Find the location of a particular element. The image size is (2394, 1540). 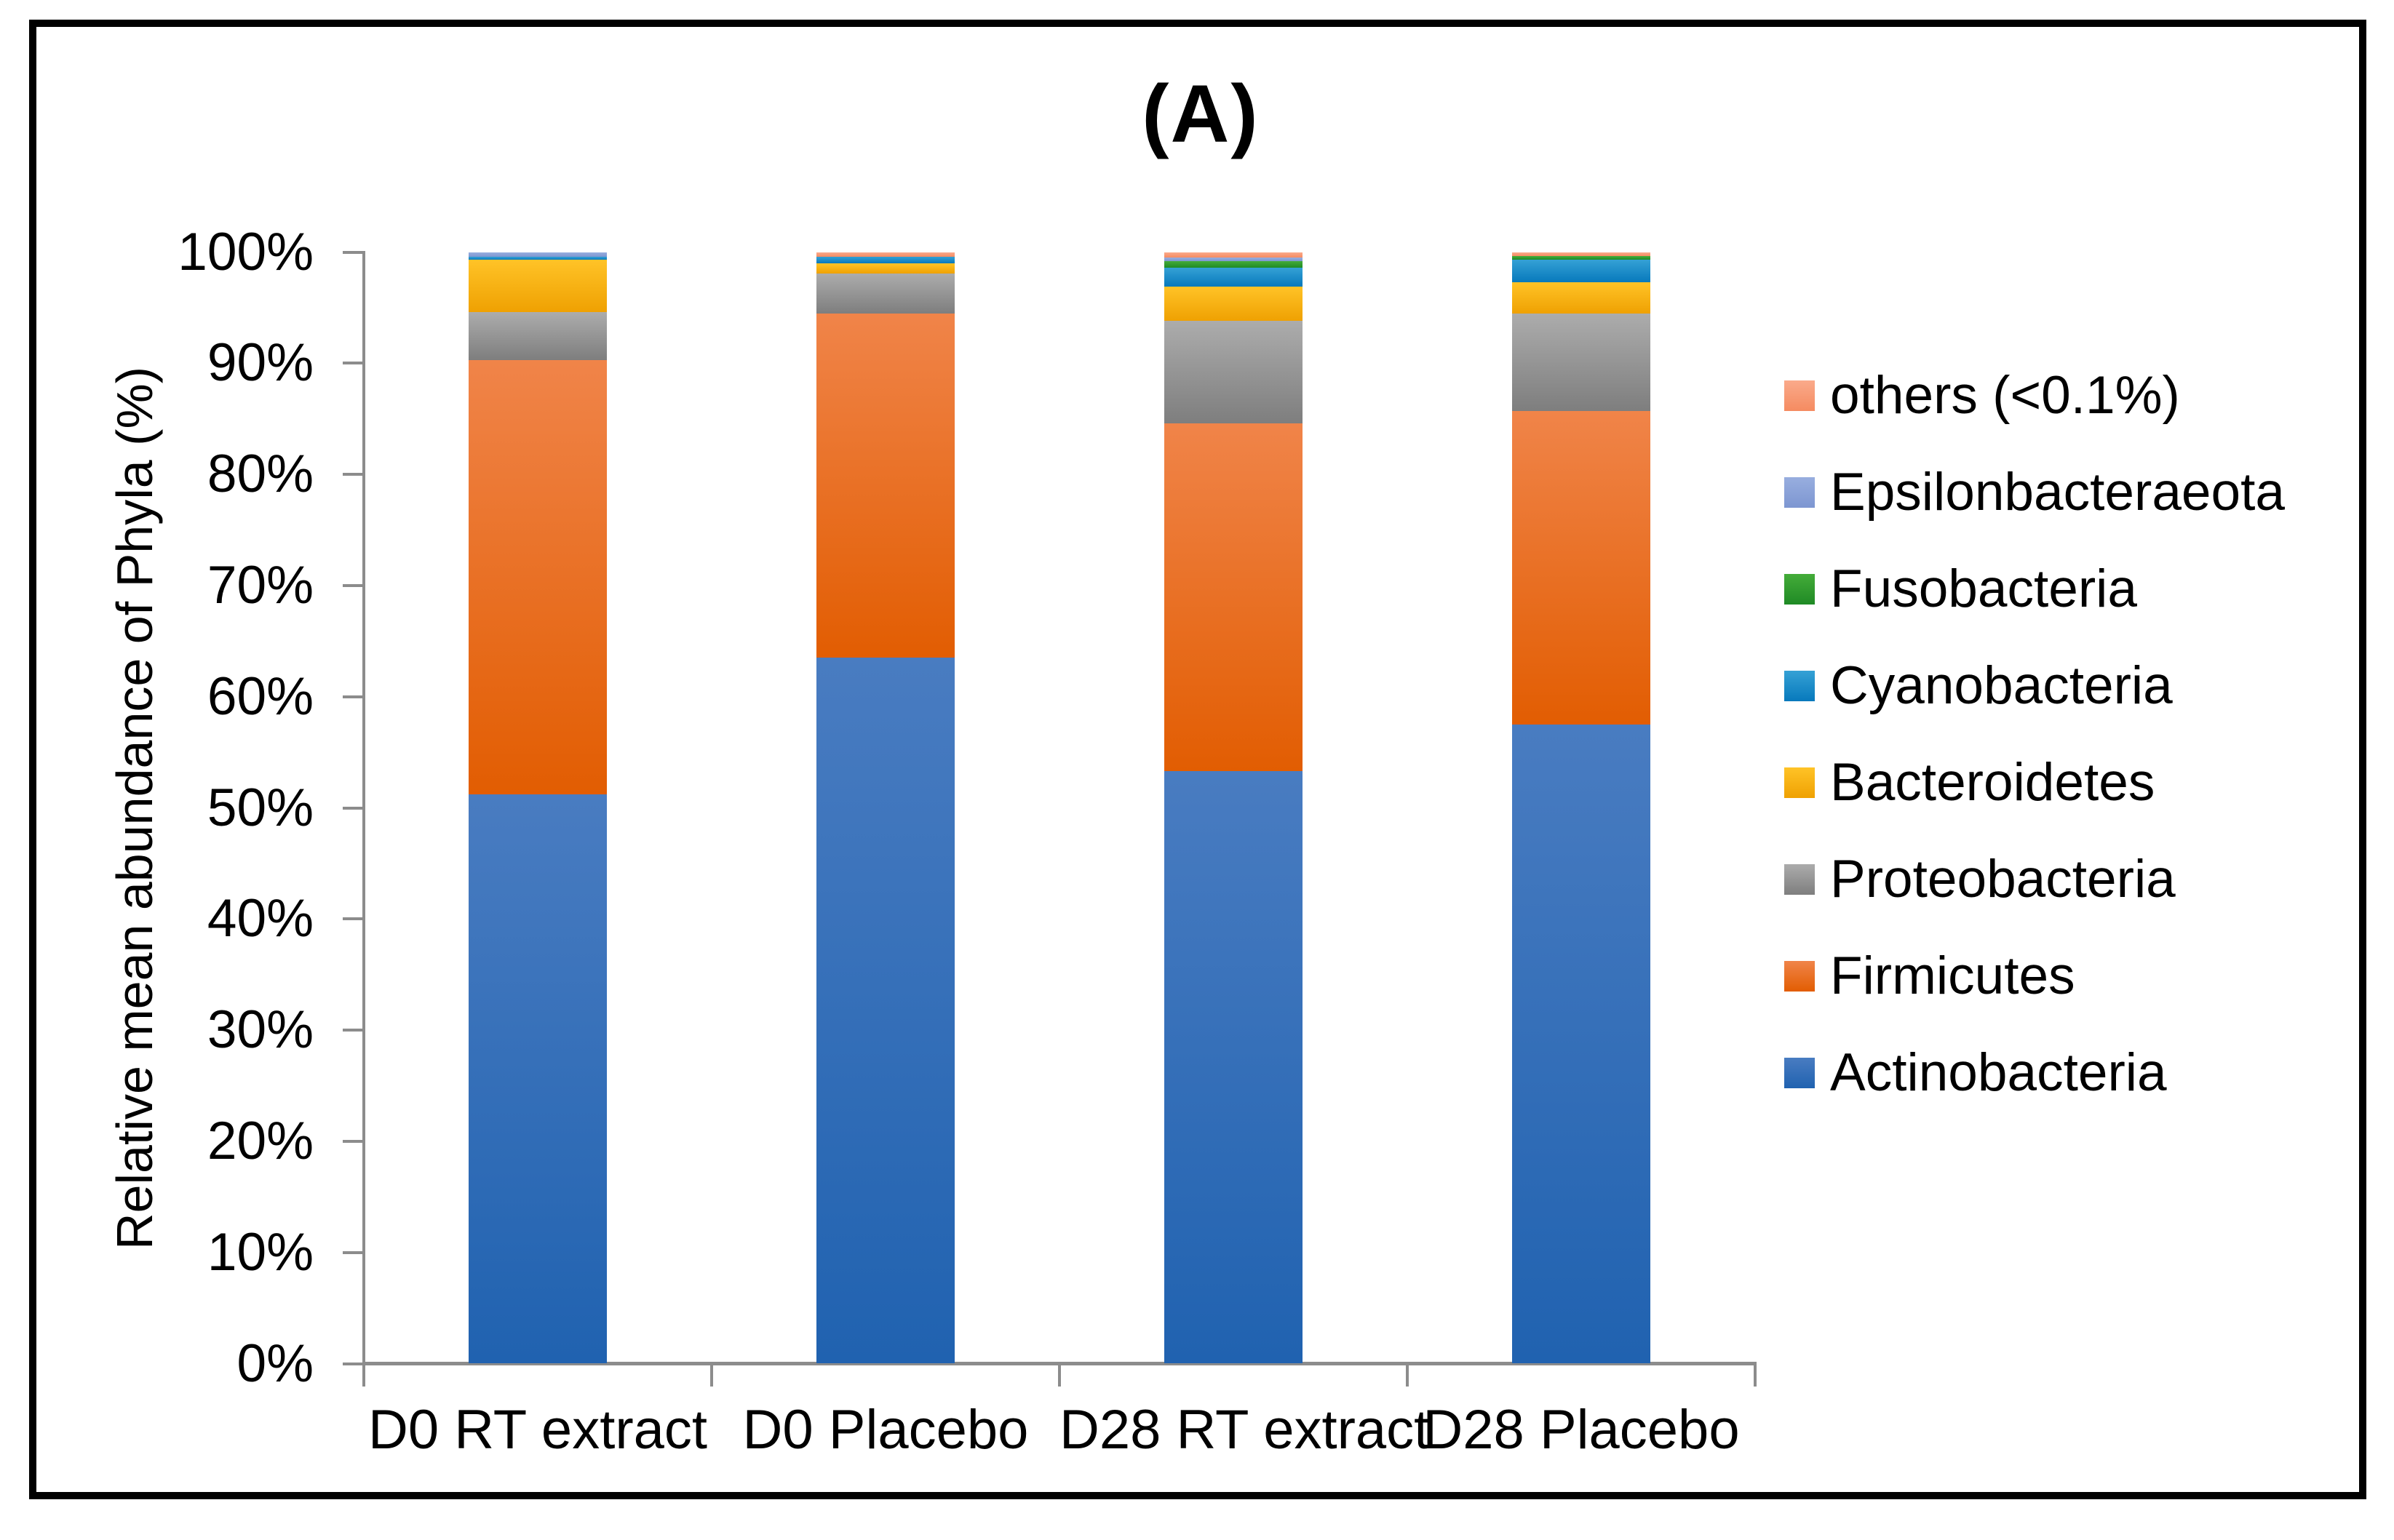

y-axis-line is located at coordinates (363, 808).